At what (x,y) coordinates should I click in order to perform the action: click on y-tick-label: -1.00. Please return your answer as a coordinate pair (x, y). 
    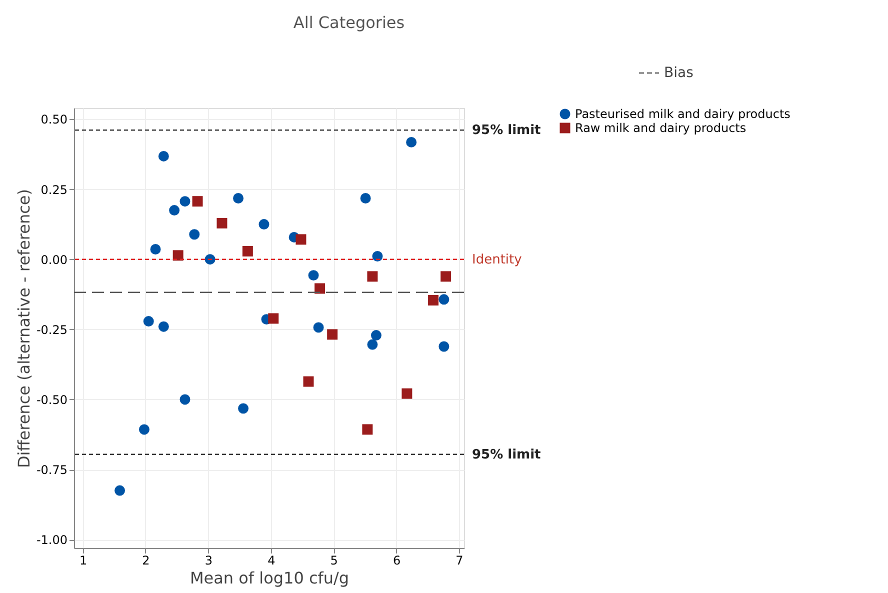
    Looking at the image, I should click on (52, 540).